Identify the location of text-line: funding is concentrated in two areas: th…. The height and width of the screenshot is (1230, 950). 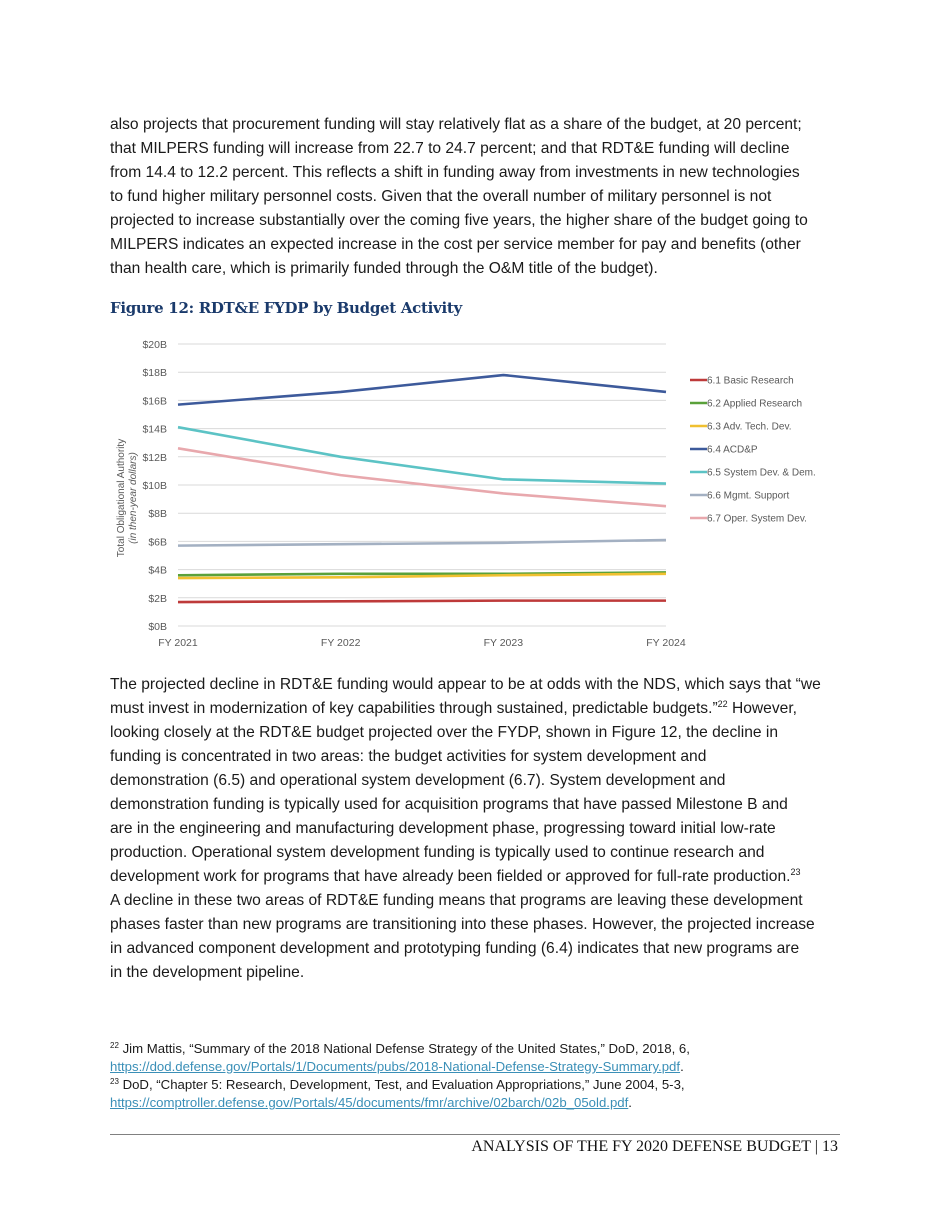
(465, 757).